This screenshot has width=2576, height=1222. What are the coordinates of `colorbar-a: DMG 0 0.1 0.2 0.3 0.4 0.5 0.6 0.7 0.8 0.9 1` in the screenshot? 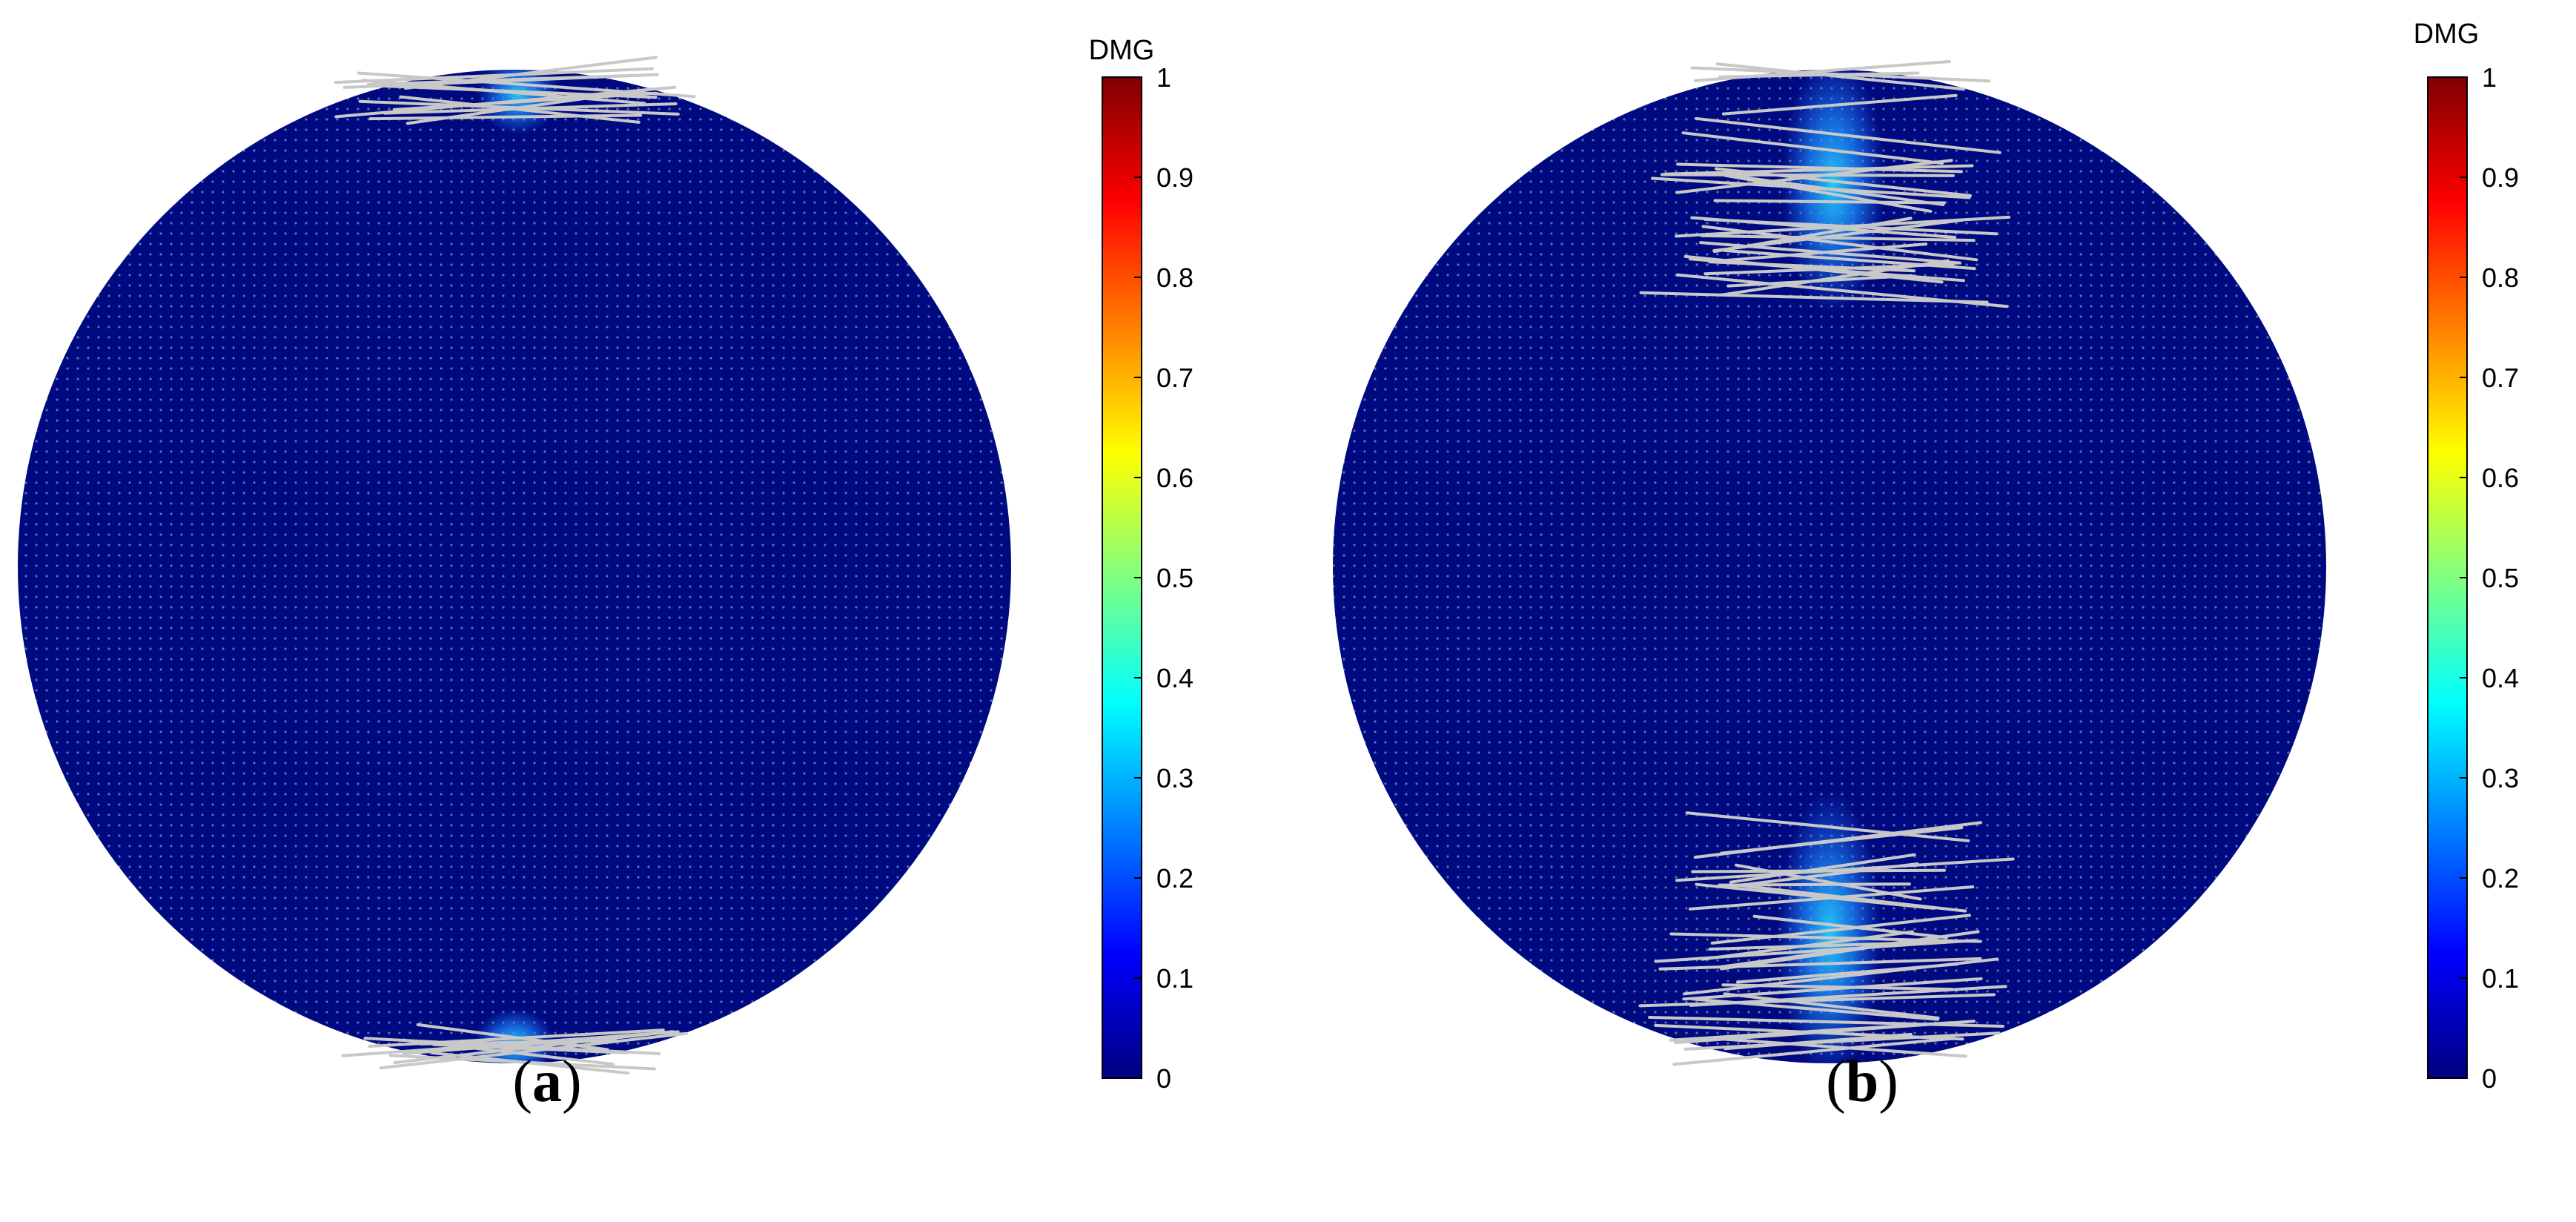 It's located at (1141, 564).